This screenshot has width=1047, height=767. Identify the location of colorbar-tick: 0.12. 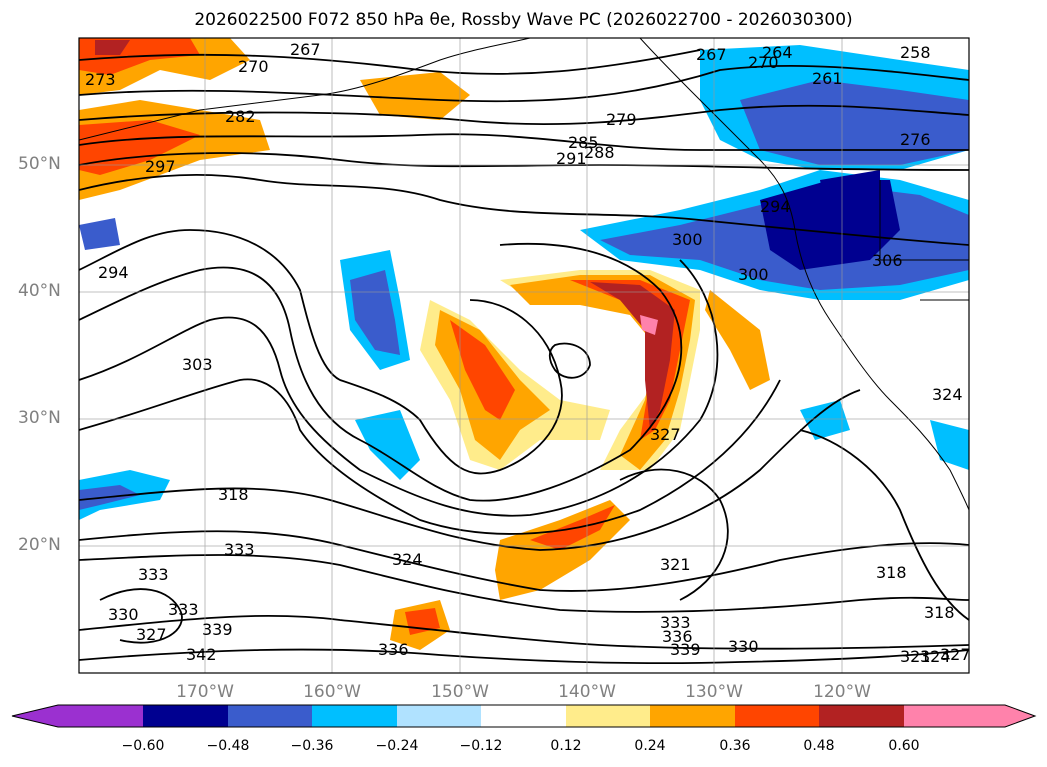
(566, 746).